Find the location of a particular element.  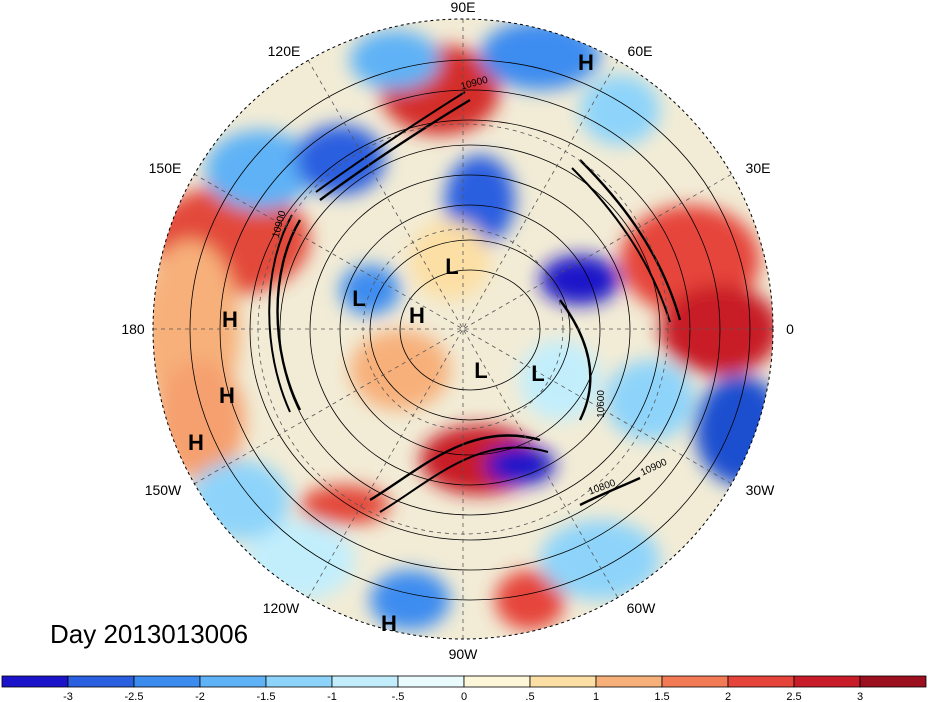

lon-label-60w: 60W is located at coordinates (642, 608).